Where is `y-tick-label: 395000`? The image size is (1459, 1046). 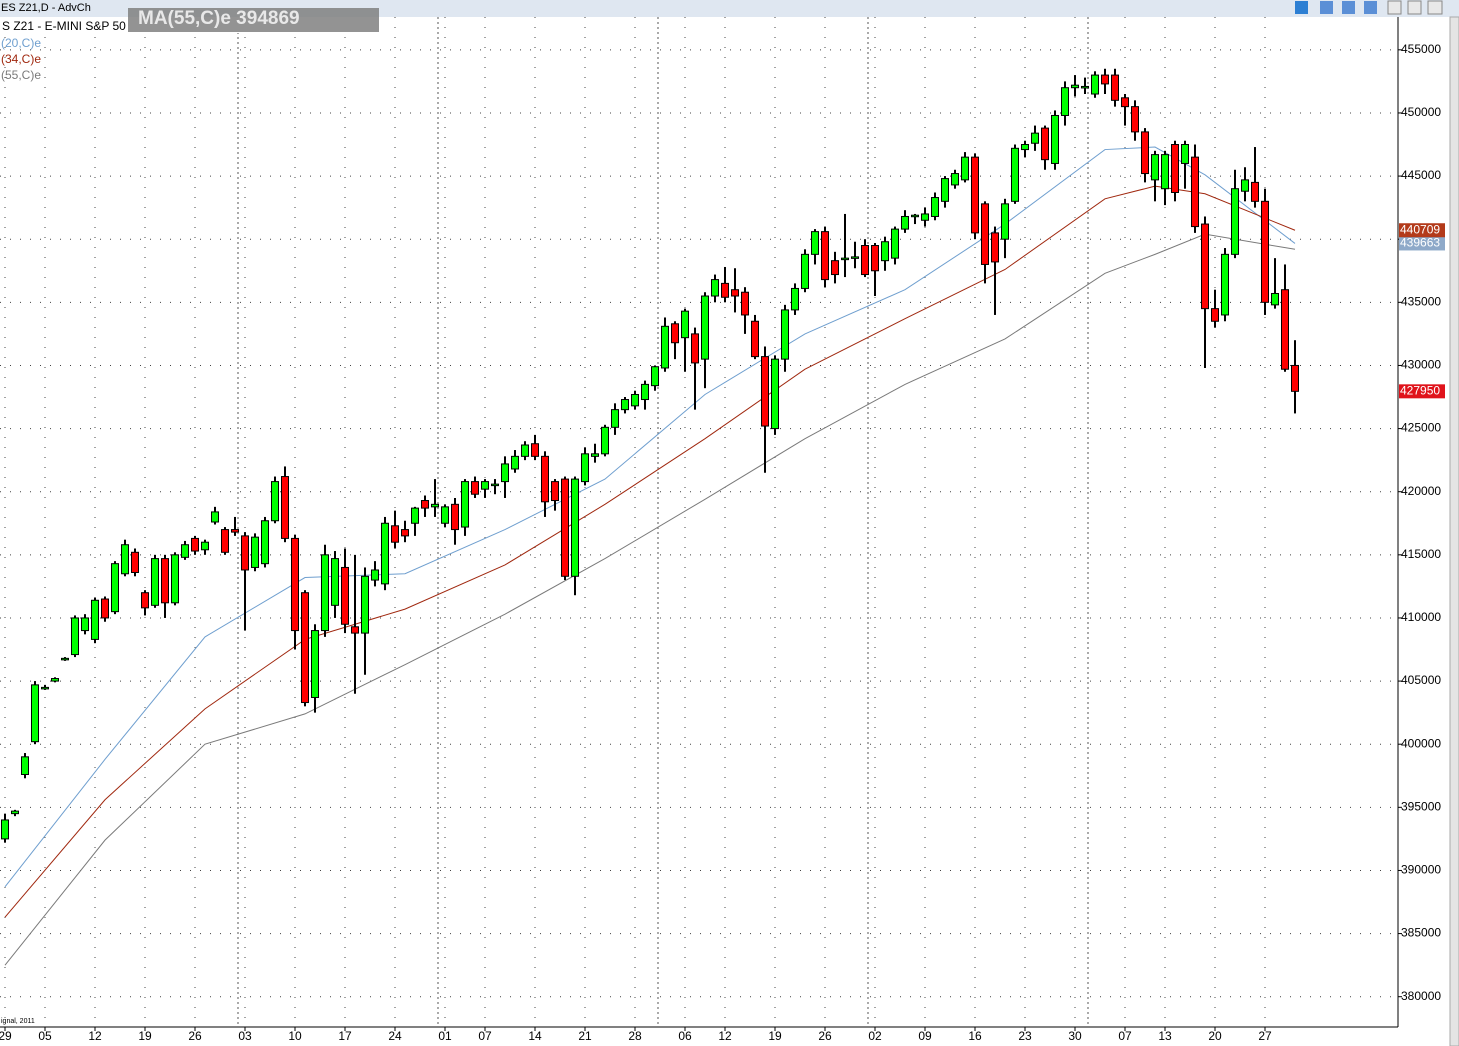
y-tick-label: 395000 is located at coordinates (1421, 806).